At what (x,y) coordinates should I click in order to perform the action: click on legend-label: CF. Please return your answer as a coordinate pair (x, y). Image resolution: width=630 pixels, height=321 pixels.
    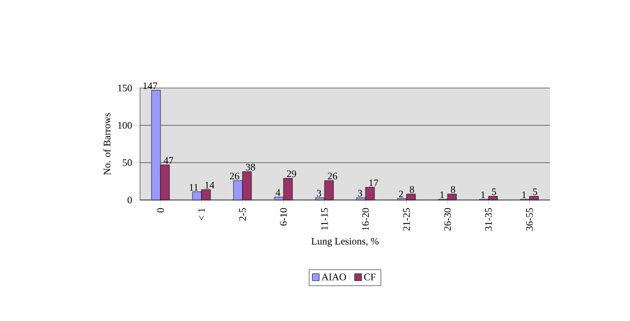
    Looking at the image, I should click on (370, 277).